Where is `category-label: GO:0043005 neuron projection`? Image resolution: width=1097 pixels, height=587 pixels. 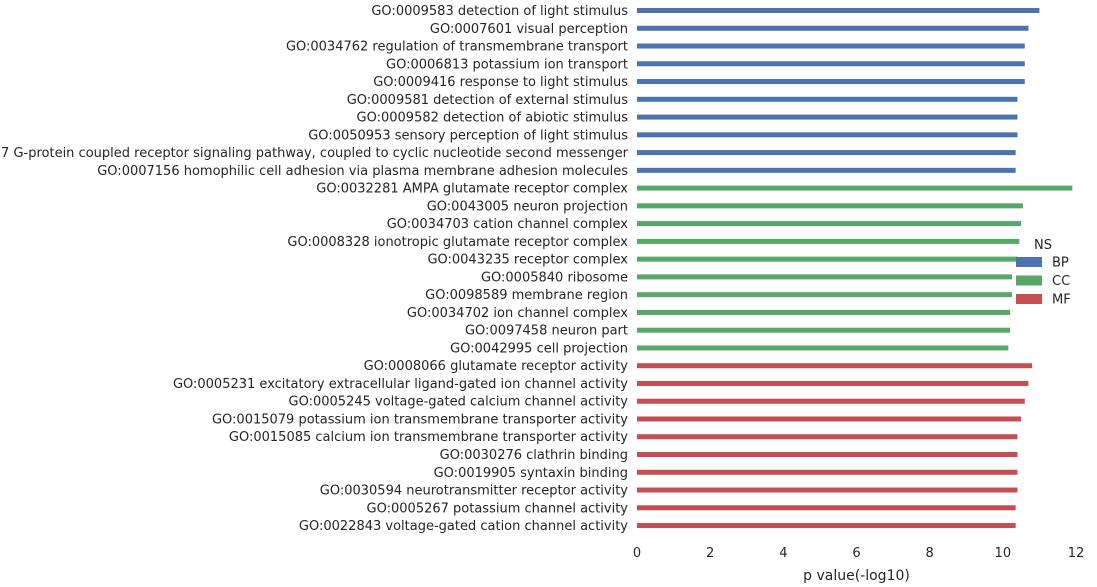 category-label: GO:0043005 neuron projection is located at coordinates (527, 206).